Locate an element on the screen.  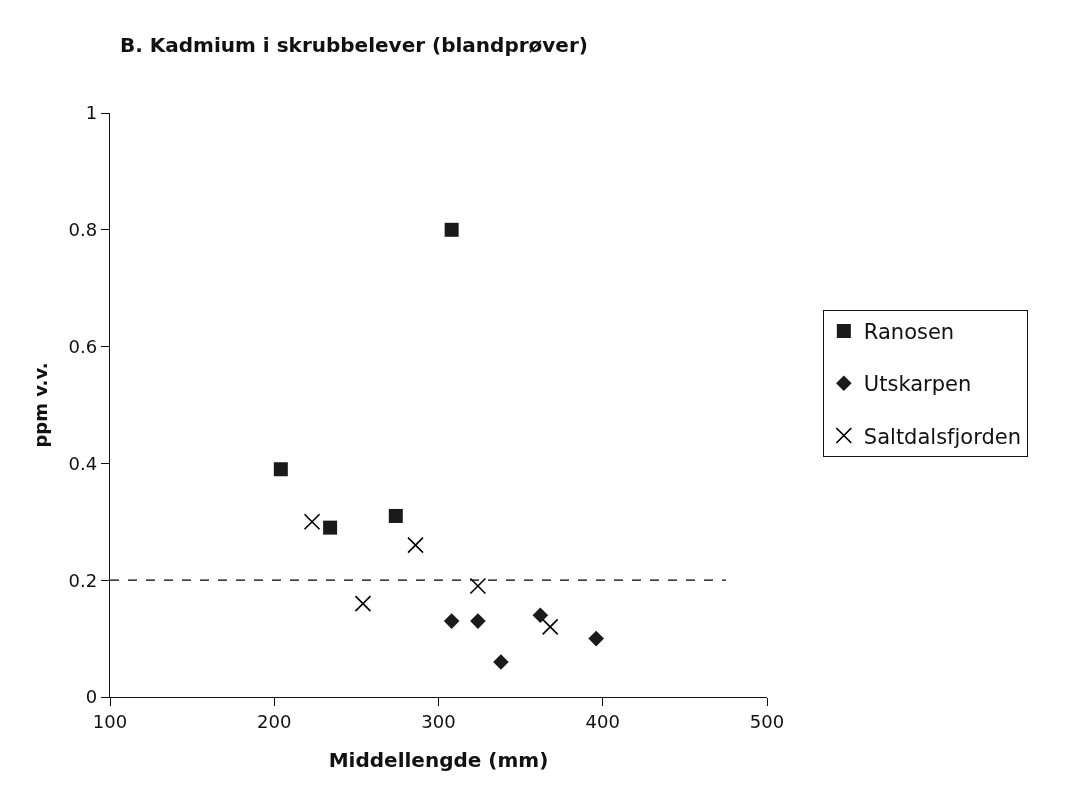
y-tick-label: 0.8 is located at coordinates (83, 230).